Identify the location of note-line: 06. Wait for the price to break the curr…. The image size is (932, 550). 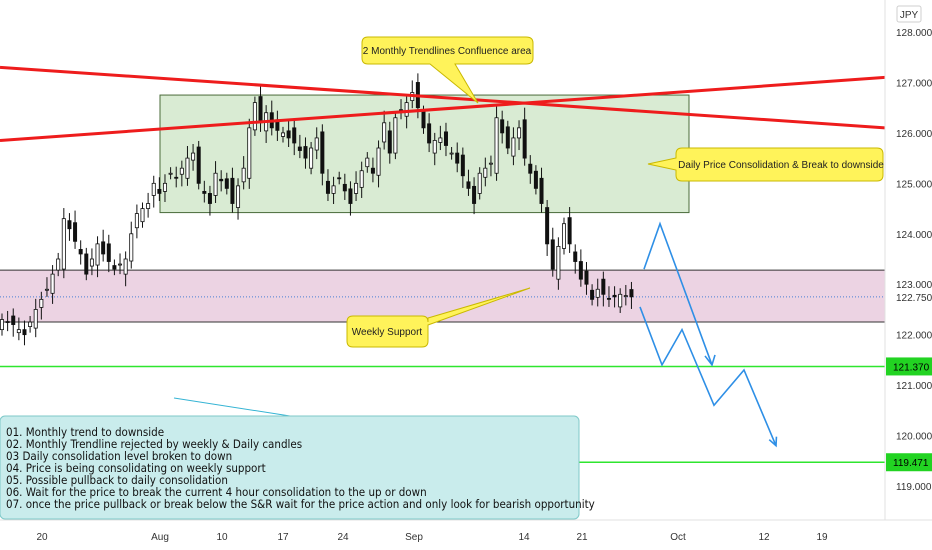
(216, 492).